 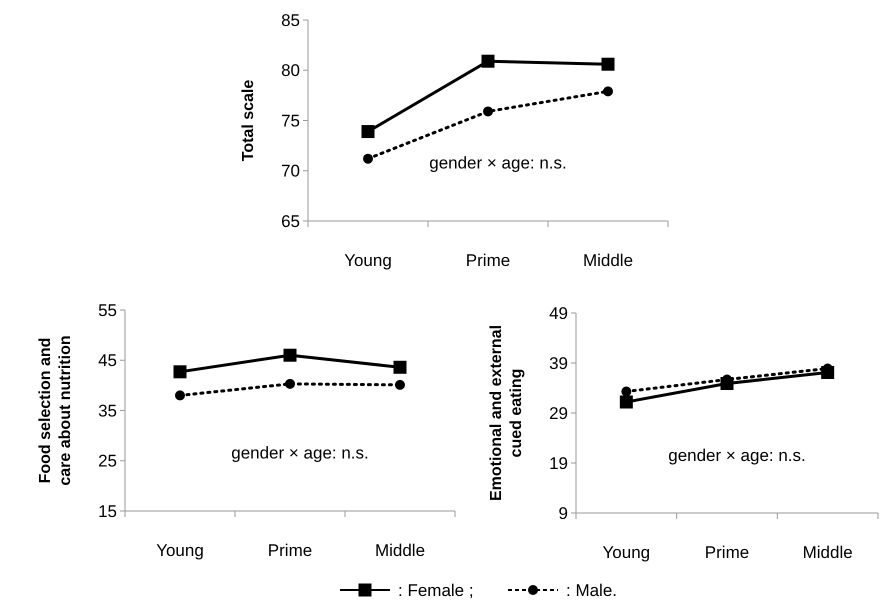 I want to click on y-tick-label: 35, so click(x=107, y=410).